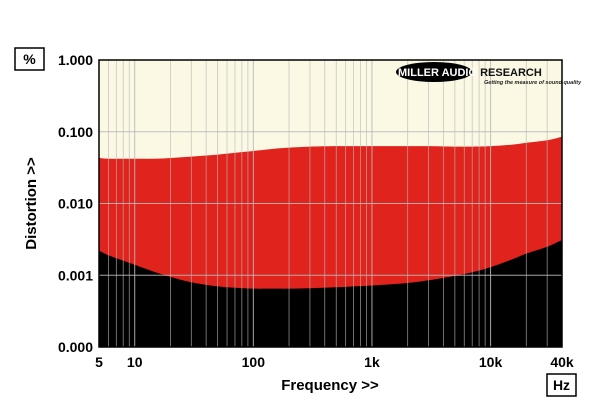 The height and width of the screenshot is (414, 600). I want to click on y-unit-frame, so click(29, 59).